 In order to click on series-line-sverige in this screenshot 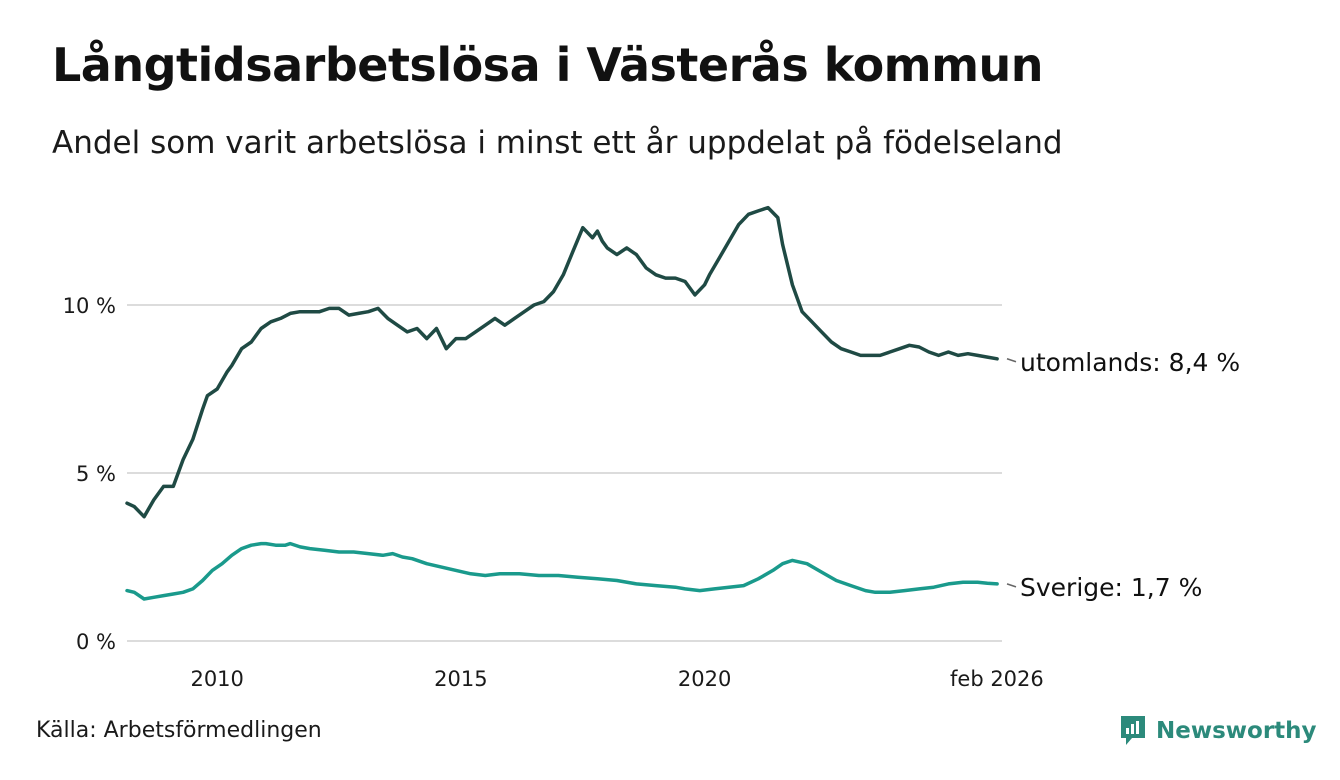, I will do `click(562, 571)`.